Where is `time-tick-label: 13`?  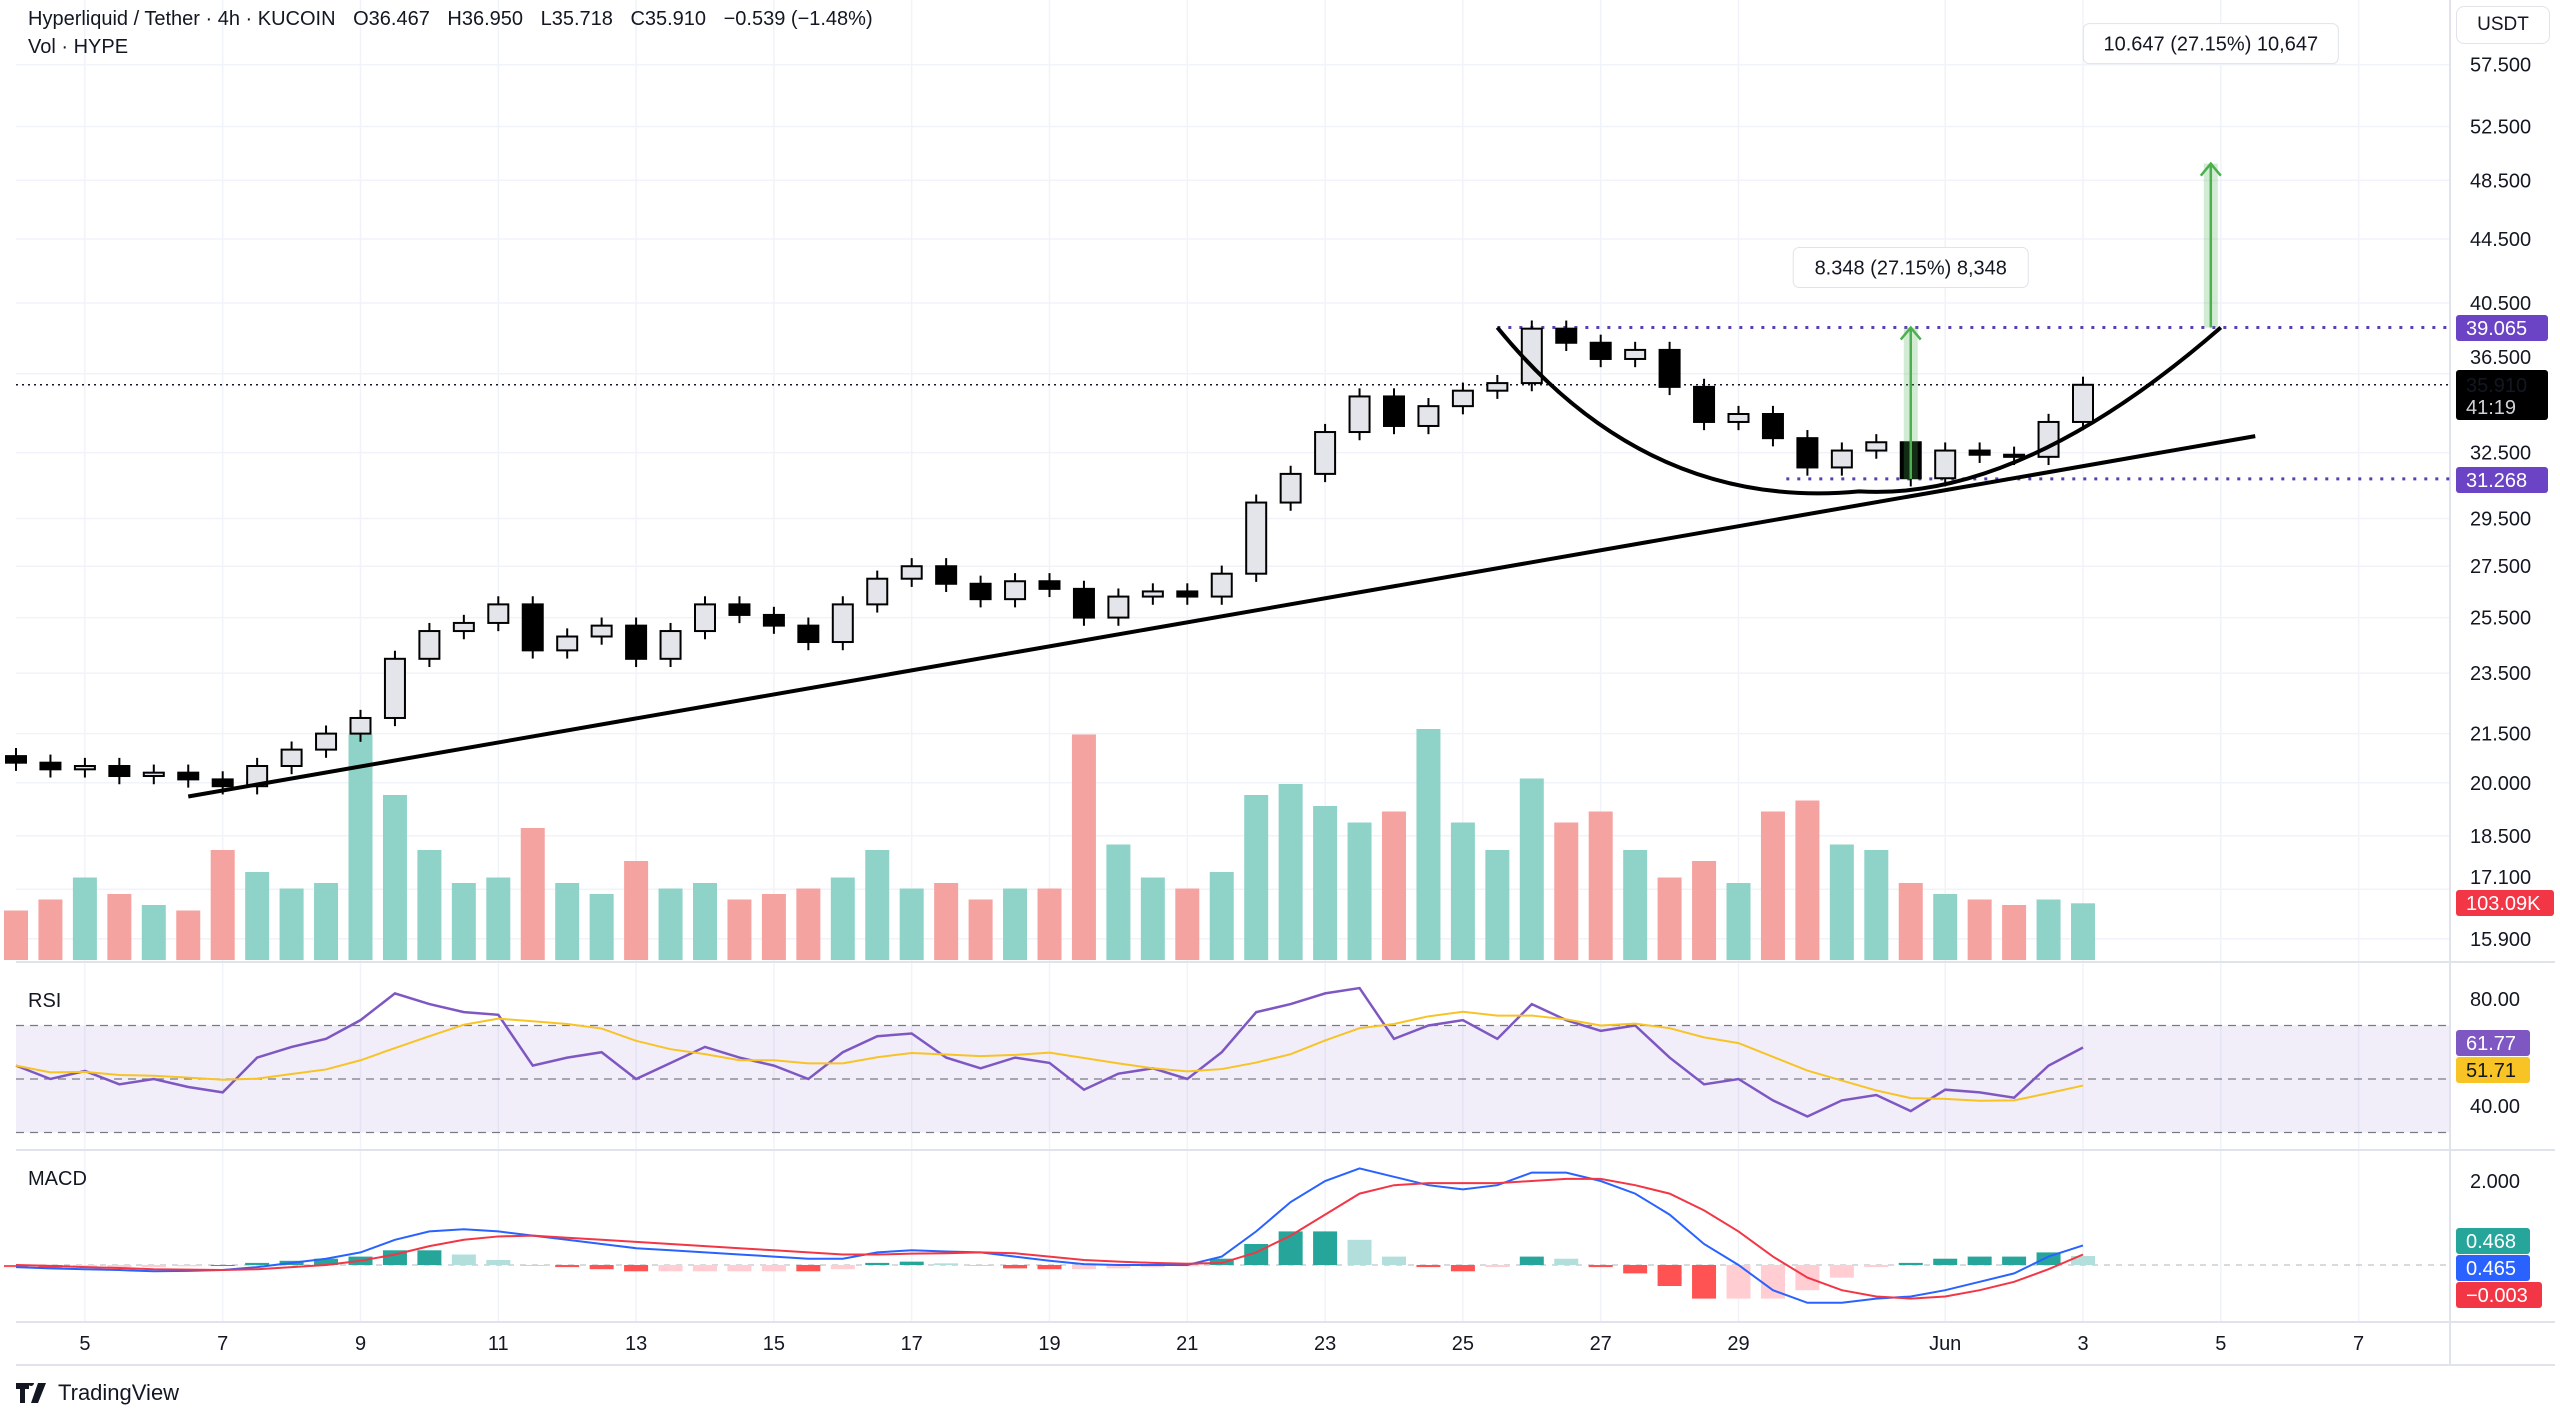 time-tick-label: 13 is located at coordinates (636, 1344).